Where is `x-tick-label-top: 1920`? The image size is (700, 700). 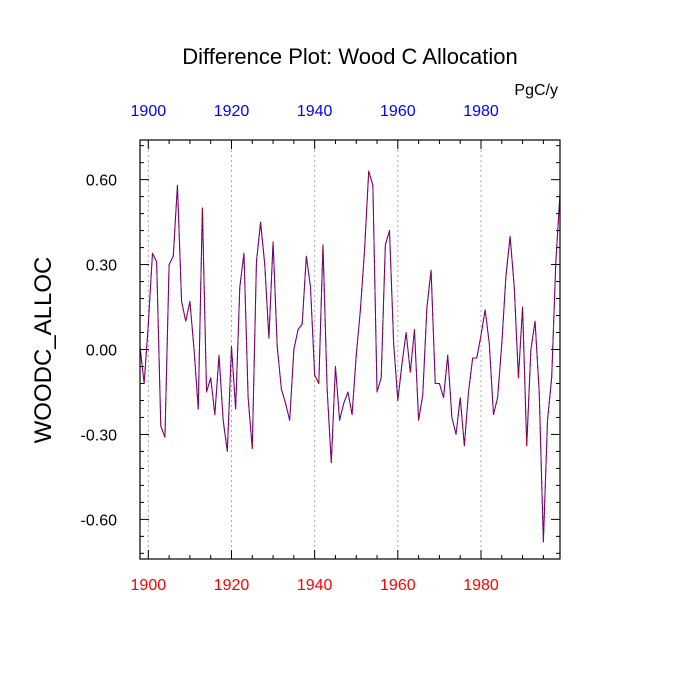 x-tick-label-top: 1920 is located at coordinates (232, 111).